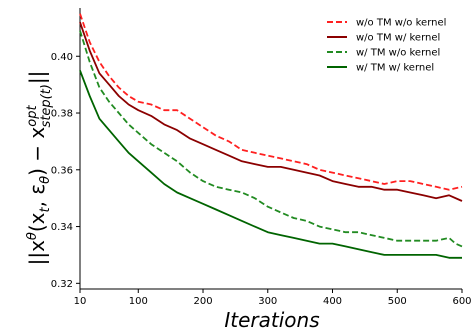 The height and width of the screenshot is (336, 476). What do you see at coordinates (46, 105) in the screenshot?
I see `y-axis-title-part: step(t)` at bounding box center [46, 105].